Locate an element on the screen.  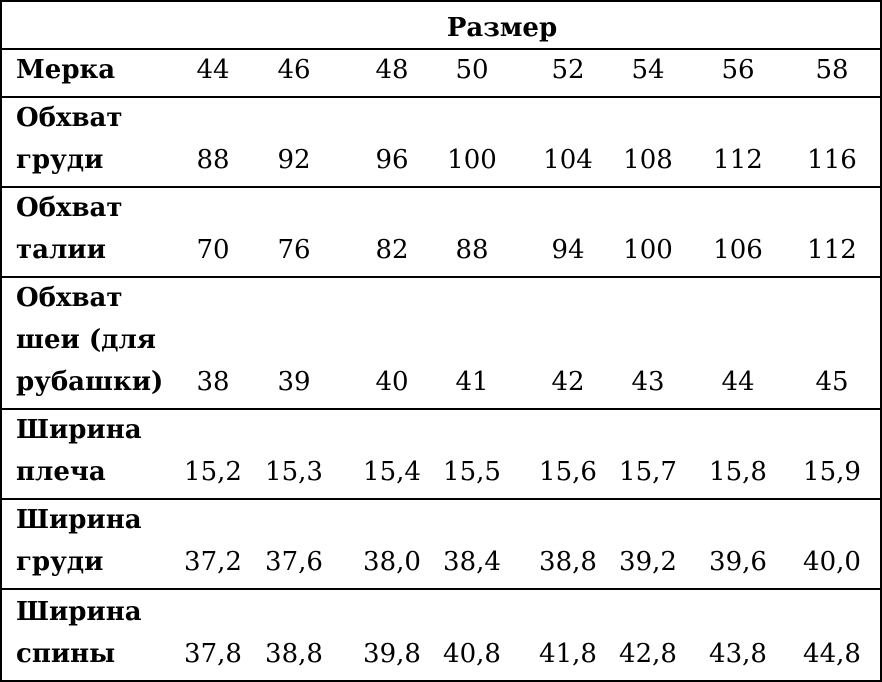
cell-value: 39,8 is located at coordinates (392, 654).